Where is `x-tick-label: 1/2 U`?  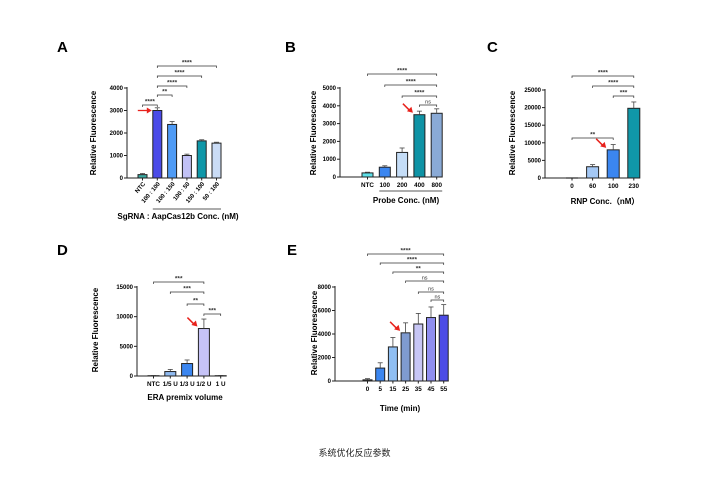
x-tick-label: 1/2 U is located at coordinates (204, 384).